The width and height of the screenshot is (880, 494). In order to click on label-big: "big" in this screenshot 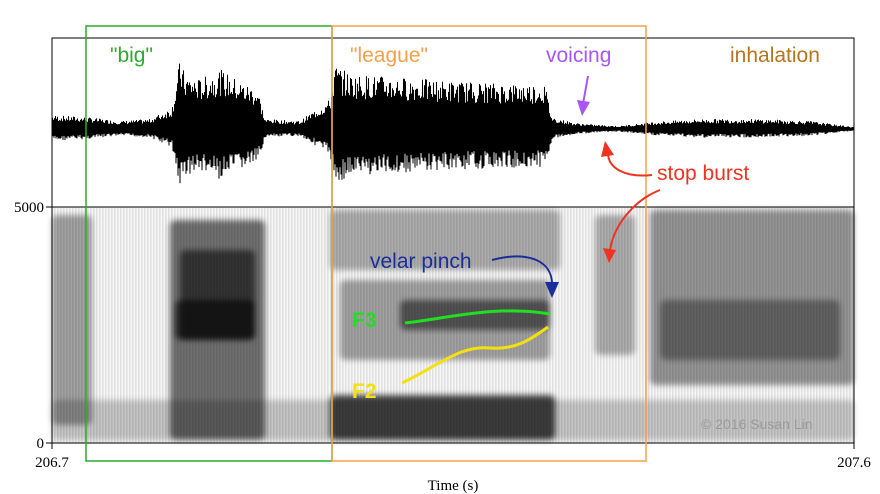, I will do `click(131, 55)`.